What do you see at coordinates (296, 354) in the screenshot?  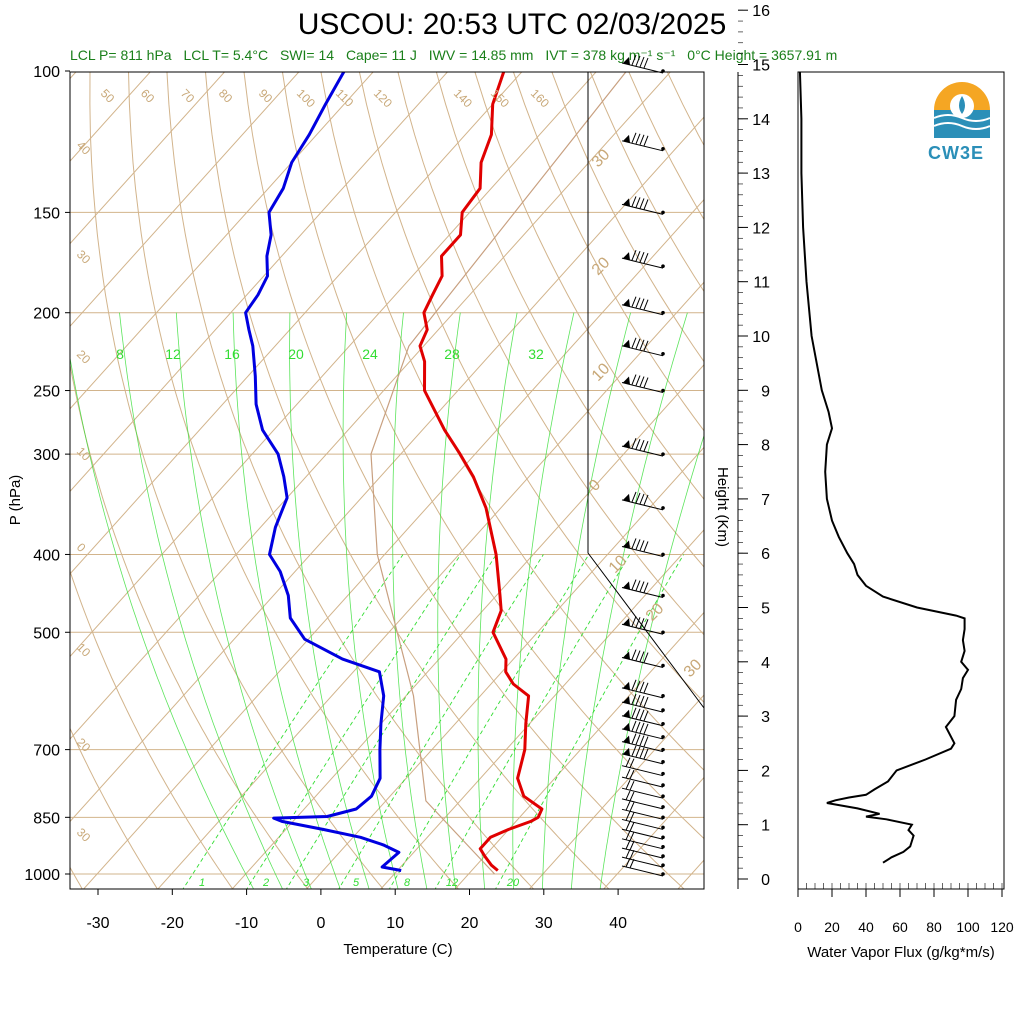 I see `mixing-ratio-label: 20` at bounding box center [296, 354].